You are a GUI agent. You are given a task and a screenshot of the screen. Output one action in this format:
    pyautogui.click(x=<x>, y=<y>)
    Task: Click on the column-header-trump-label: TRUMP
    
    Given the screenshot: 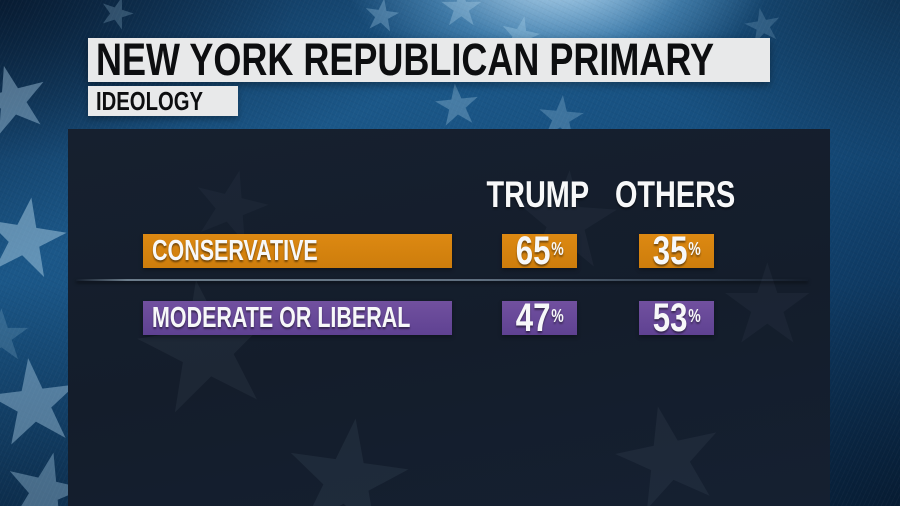 What is the action you would take?
    pyautogui.click(x=538, y=194)
    